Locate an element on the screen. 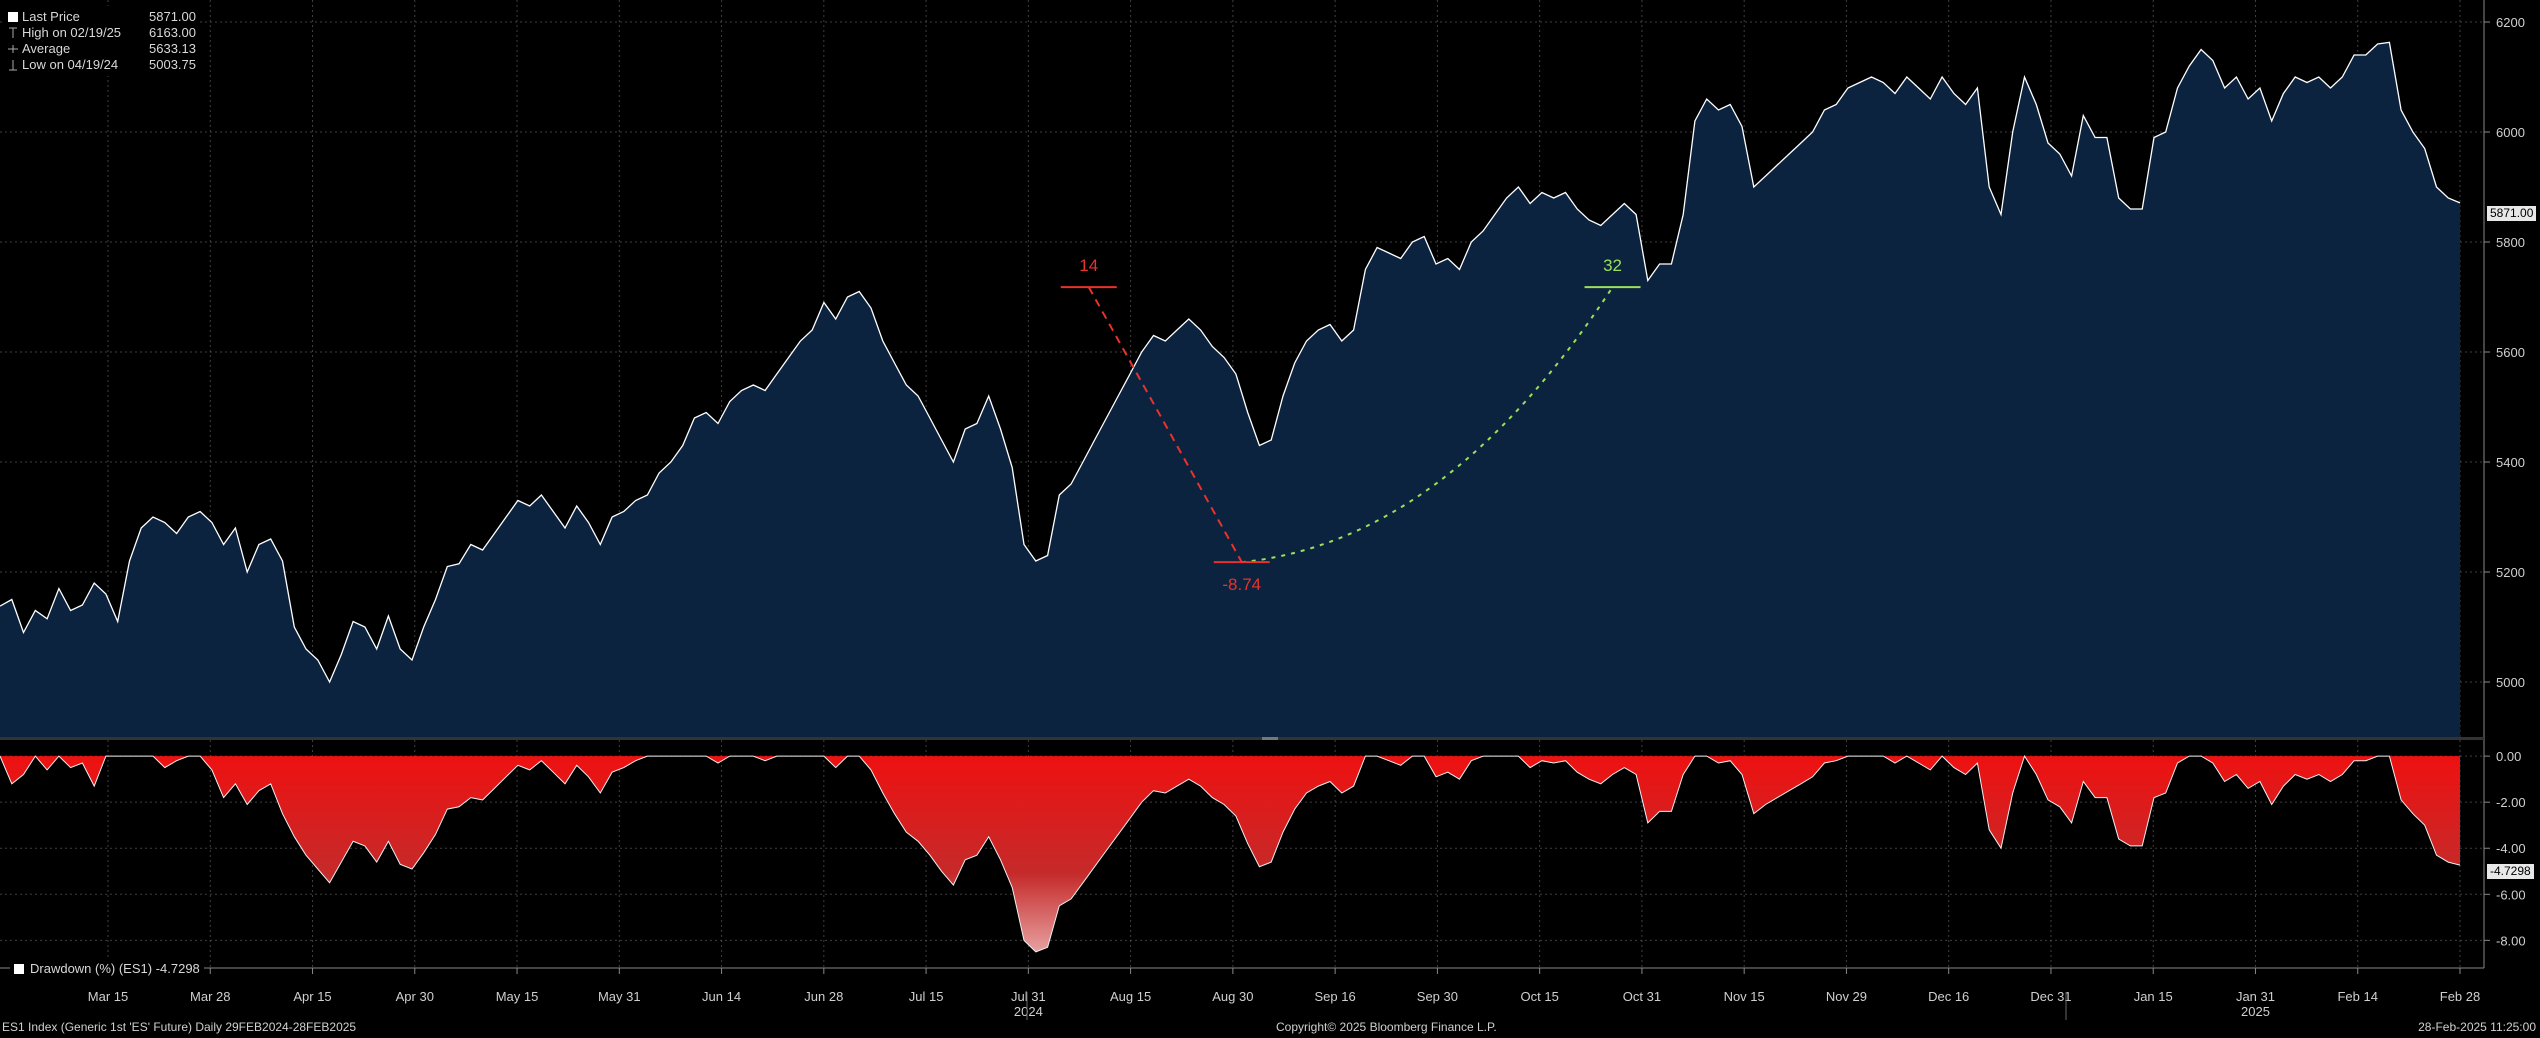  drawdown-legend: Drawdown (%) (ES1) -4.7298 is located at coordinates (107, 968).